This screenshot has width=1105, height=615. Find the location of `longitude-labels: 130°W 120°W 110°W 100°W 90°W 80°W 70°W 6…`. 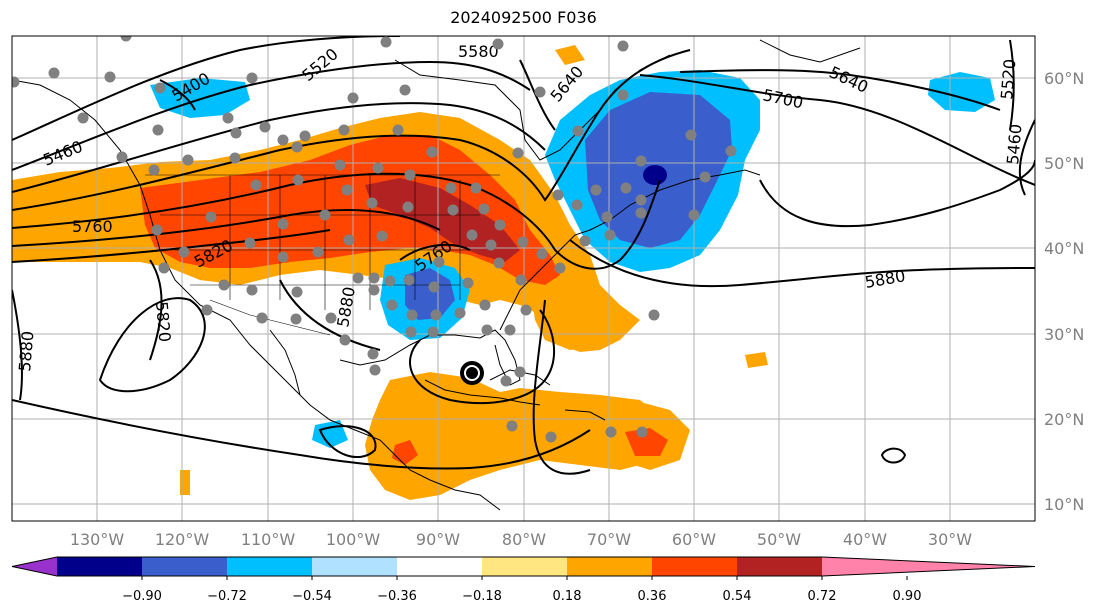

longitude-labels: 130°W 120°W 110°W 100°W 90°W 80°W 70°W 6… is located at coordinates (521, 539).